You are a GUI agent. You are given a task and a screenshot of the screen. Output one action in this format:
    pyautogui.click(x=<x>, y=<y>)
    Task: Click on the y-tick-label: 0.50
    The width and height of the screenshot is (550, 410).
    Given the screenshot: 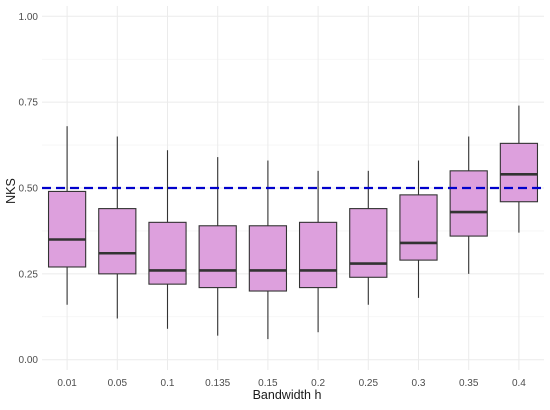 What is the action you would take?
    pyautogui.click(x=29, y=189)
    